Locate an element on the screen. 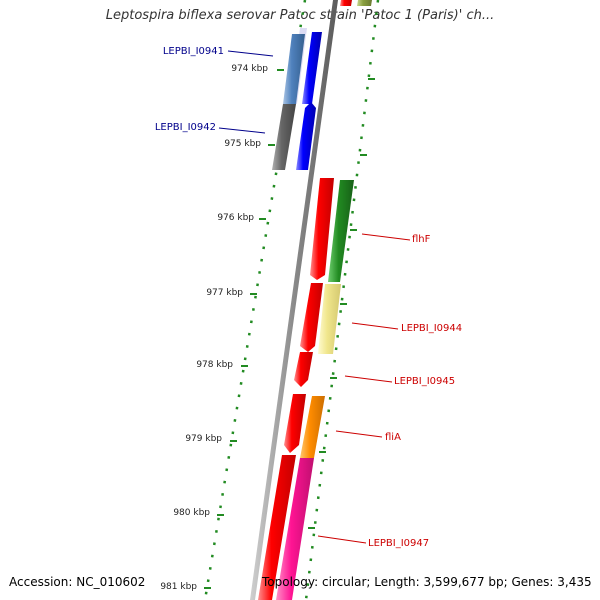  gene-label-LEPBI_I0947: LEPBI_I0947 is located at coordinates (398, 543).